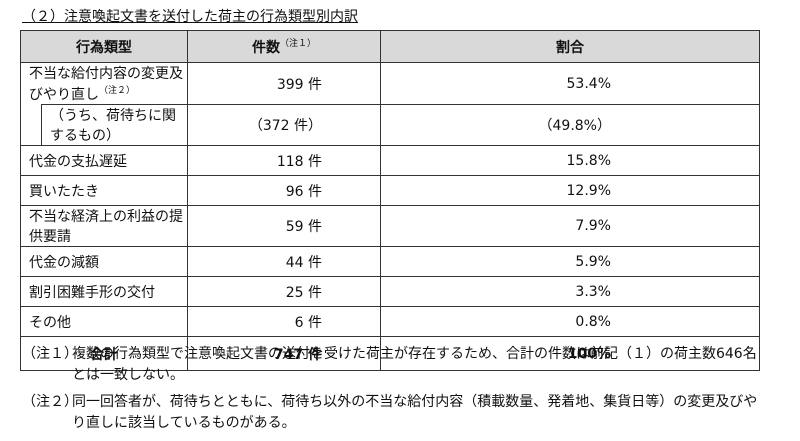  I want to click on header-cell: 件数（注１）, so click(284, 46).